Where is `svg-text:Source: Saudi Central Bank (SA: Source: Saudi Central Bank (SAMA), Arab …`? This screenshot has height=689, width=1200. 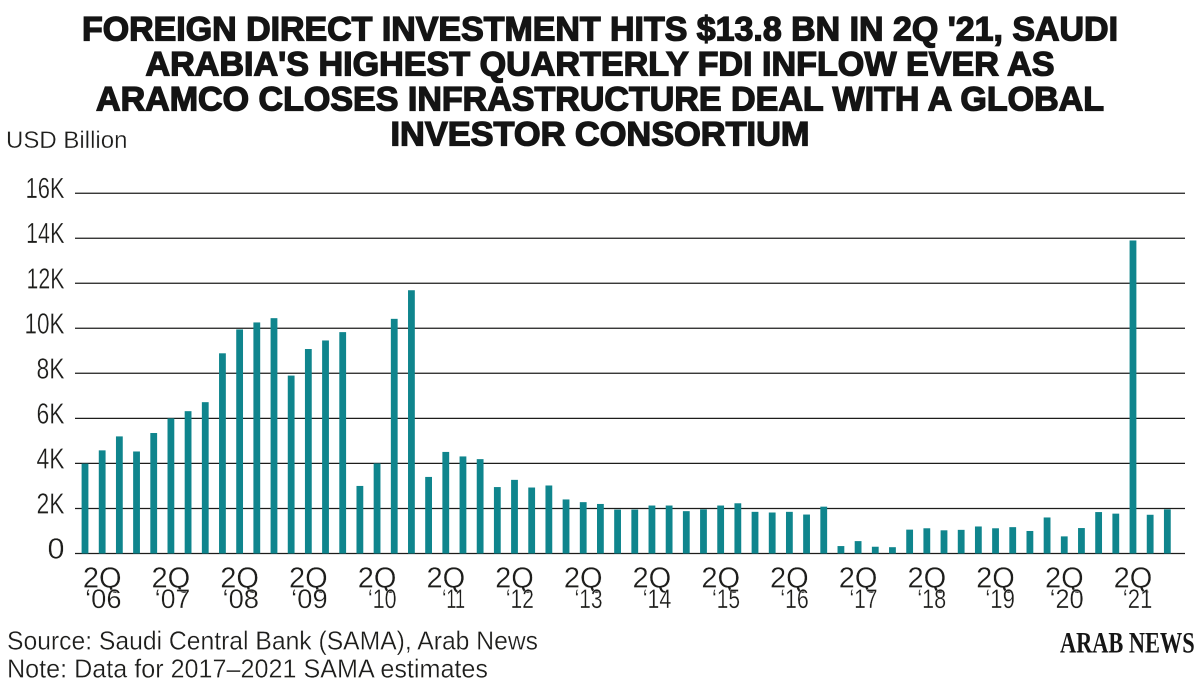
svg-text:Source: Saudi Central Bank (SA: Source: Saudi Central Bank (SAMA), Arab … is located at coordinates (272, 641).